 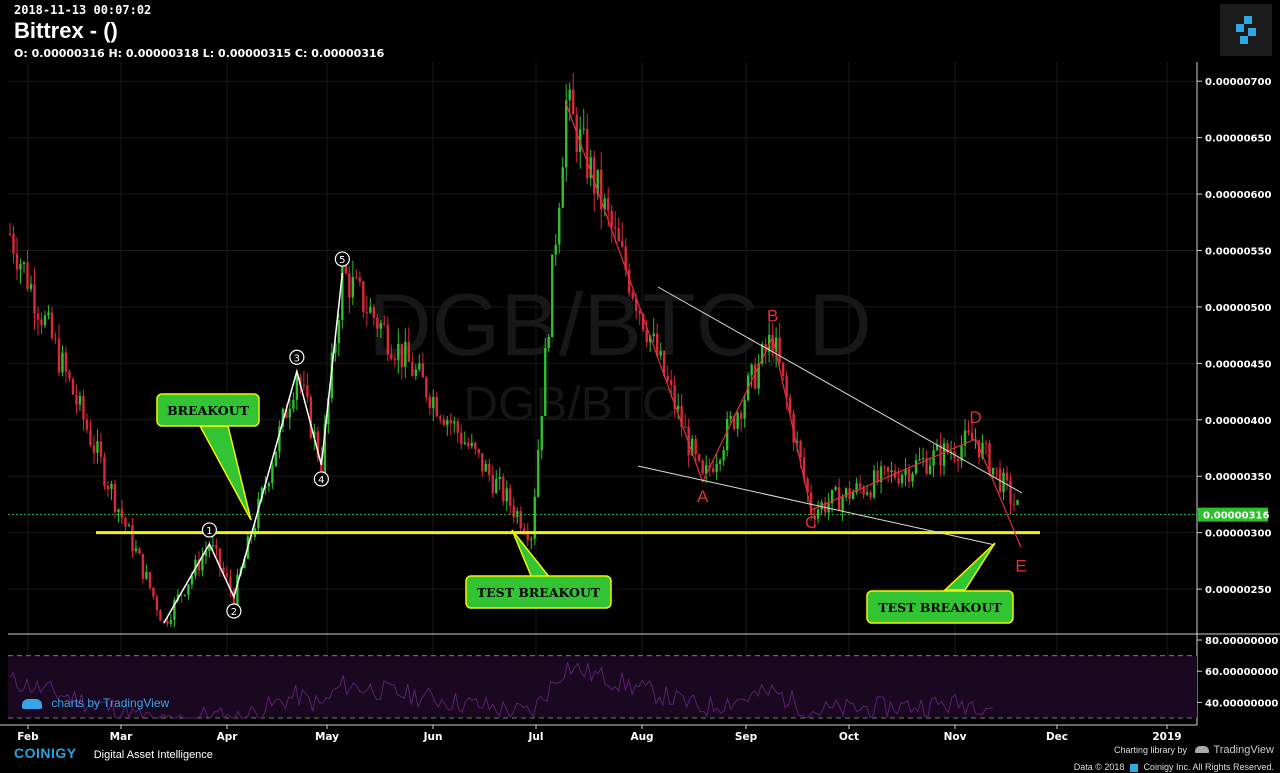 What do you see at coordinates (321, 480) in the screenshot?
I see `wave-label-text: 4` at bounding box center [321, 480].